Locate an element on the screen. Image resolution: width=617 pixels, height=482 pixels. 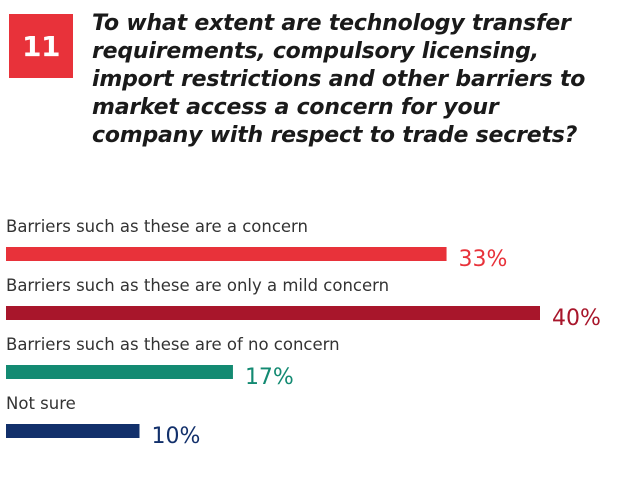
question-number-badge: 11 is located at coordinates (41, 46).